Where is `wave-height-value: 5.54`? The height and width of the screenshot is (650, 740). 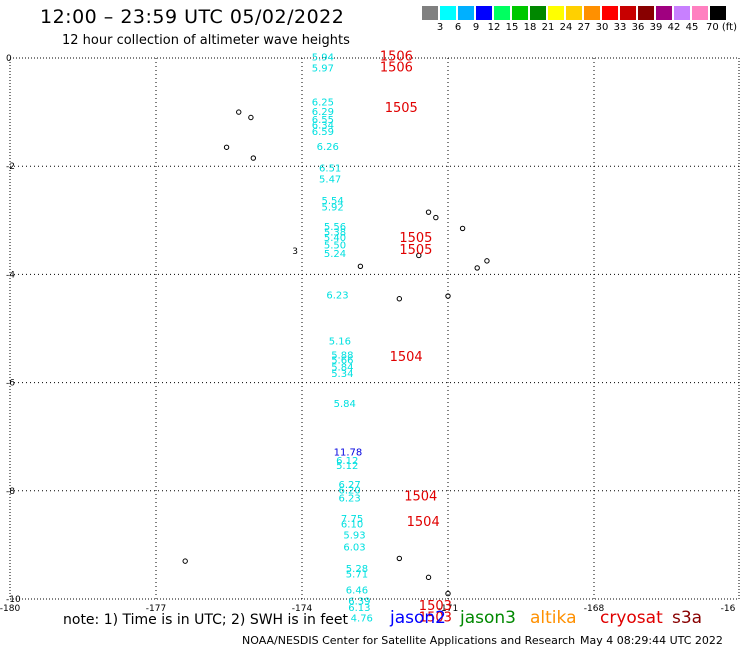
wave-height-value: 5.54 is located at coordinates (332, 201).